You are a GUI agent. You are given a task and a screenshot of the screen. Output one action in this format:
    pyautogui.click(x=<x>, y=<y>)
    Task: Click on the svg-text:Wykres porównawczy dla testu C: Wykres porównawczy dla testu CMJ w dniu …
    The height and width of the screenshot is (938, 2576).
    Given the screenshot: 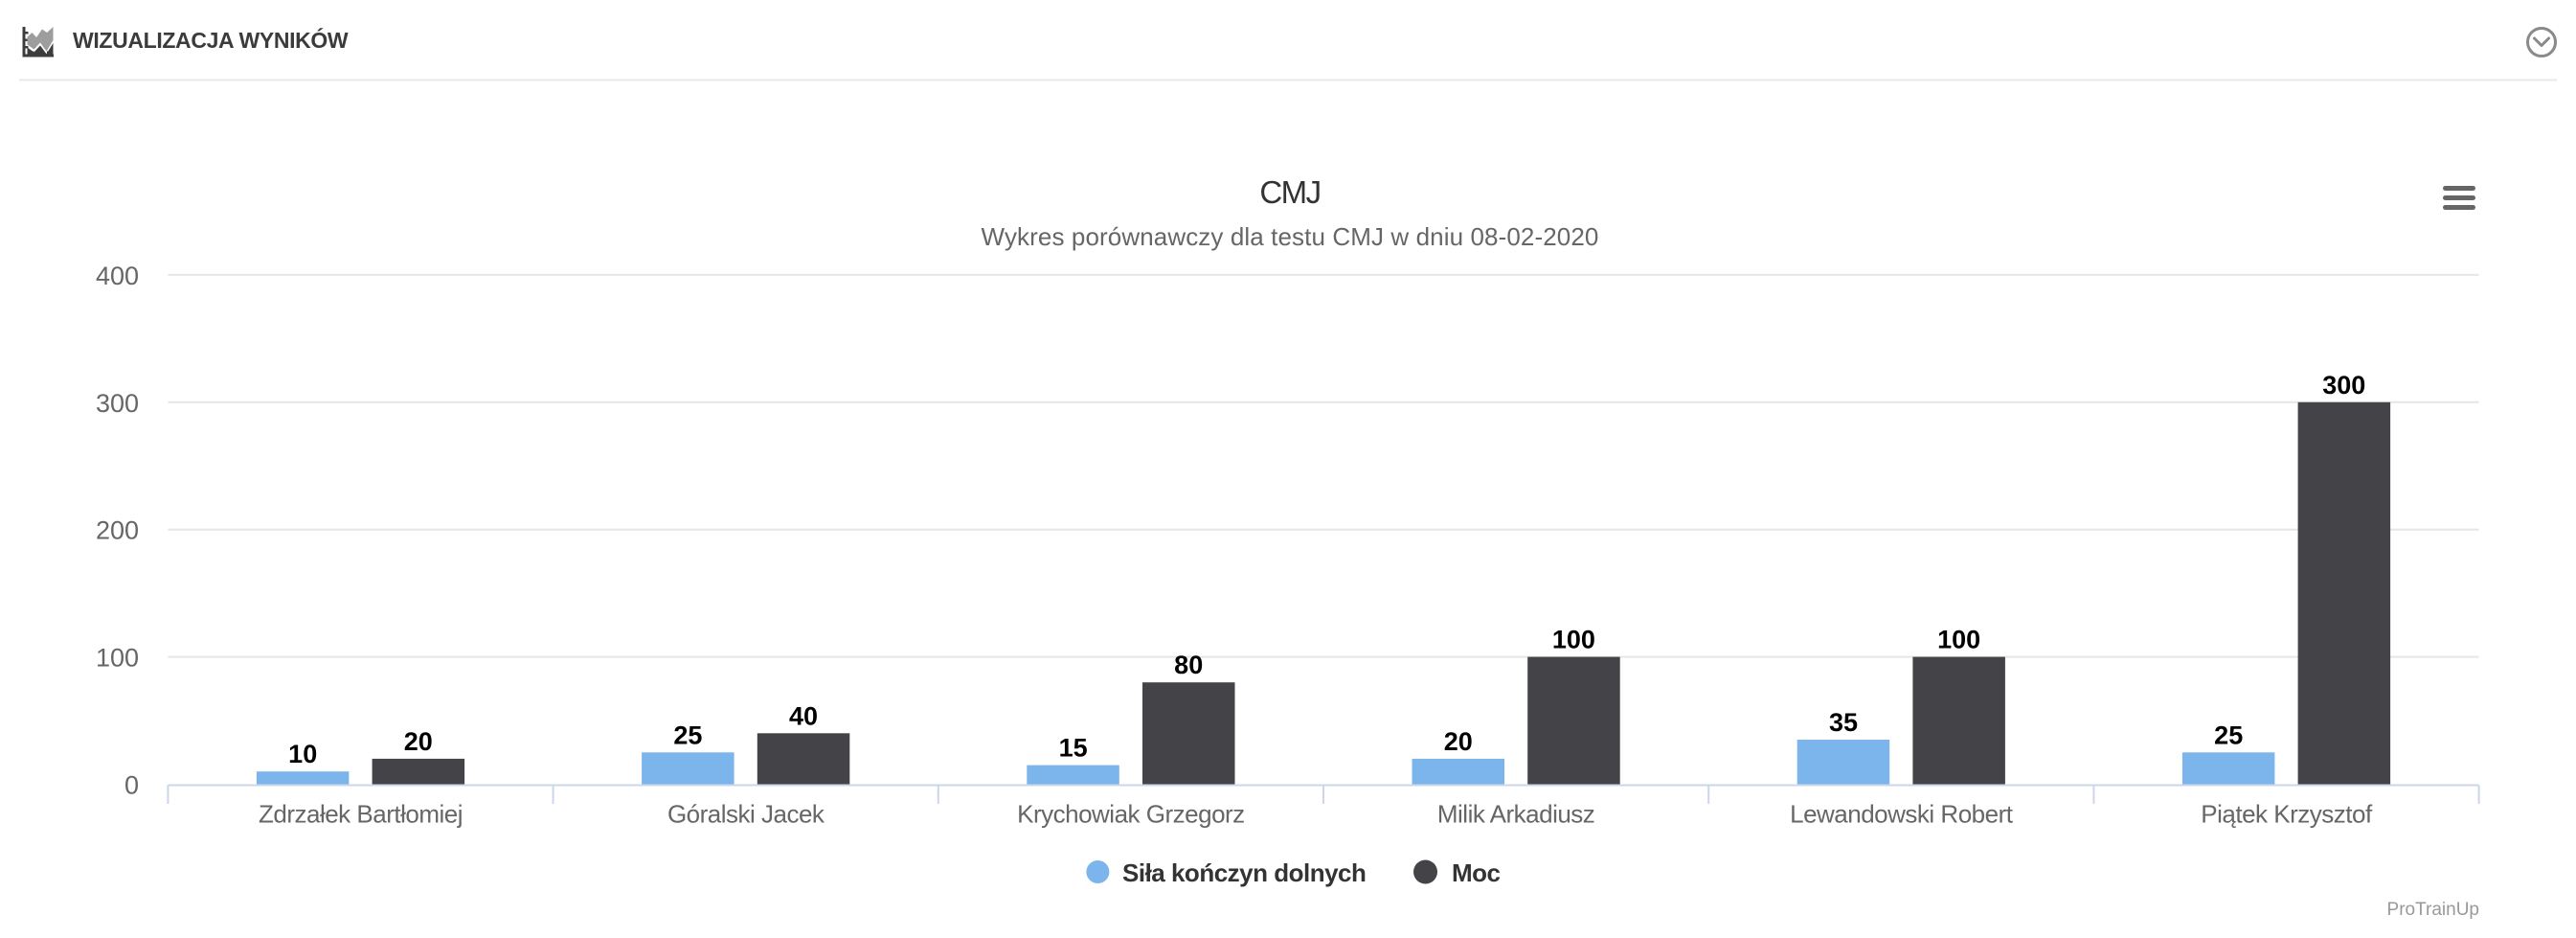 What is the action you would take?
    pyautogui.click(x=1290, y=237)
    